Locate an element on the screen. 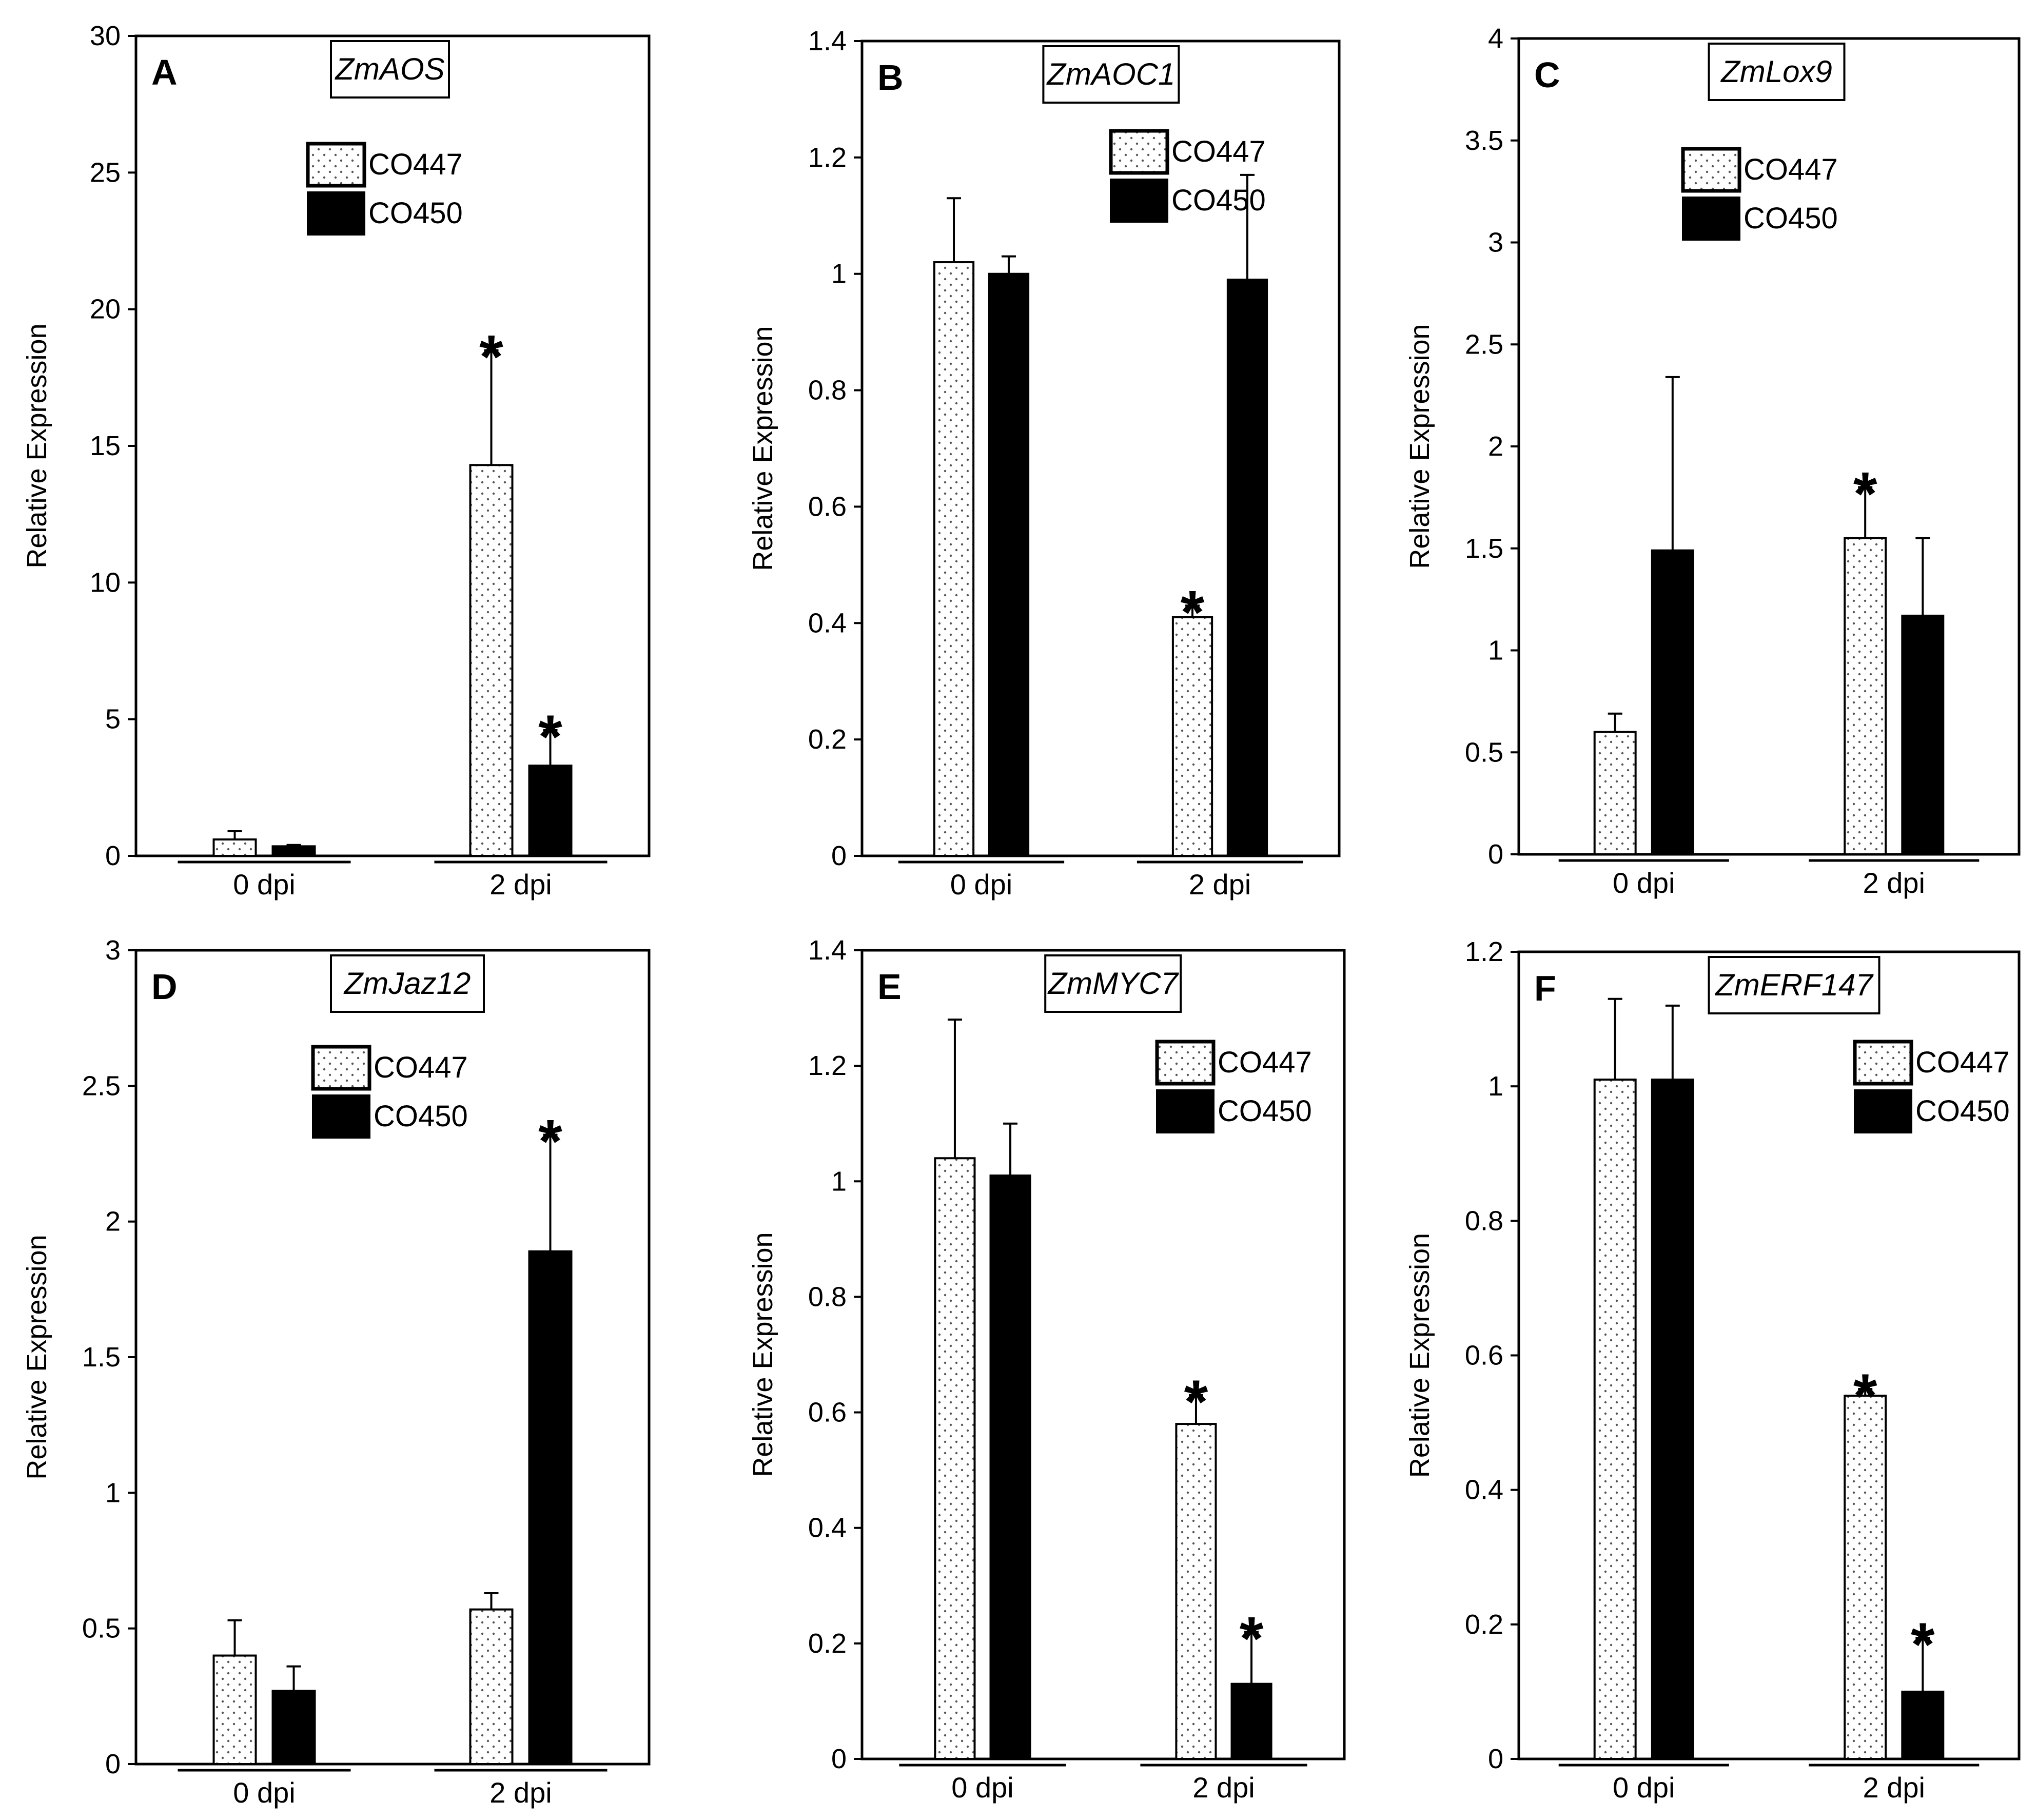  panel-b-y-tick-label: 0.2 is located at coordinates (827, 739).